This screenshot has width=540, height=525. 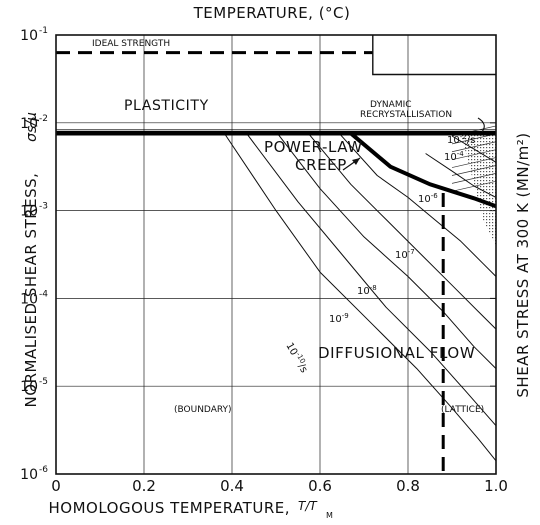 What do you see at coordinates (321, 165) in the screenshot?
I see `region-creep: CREEP` at bounding box center [321, 165].